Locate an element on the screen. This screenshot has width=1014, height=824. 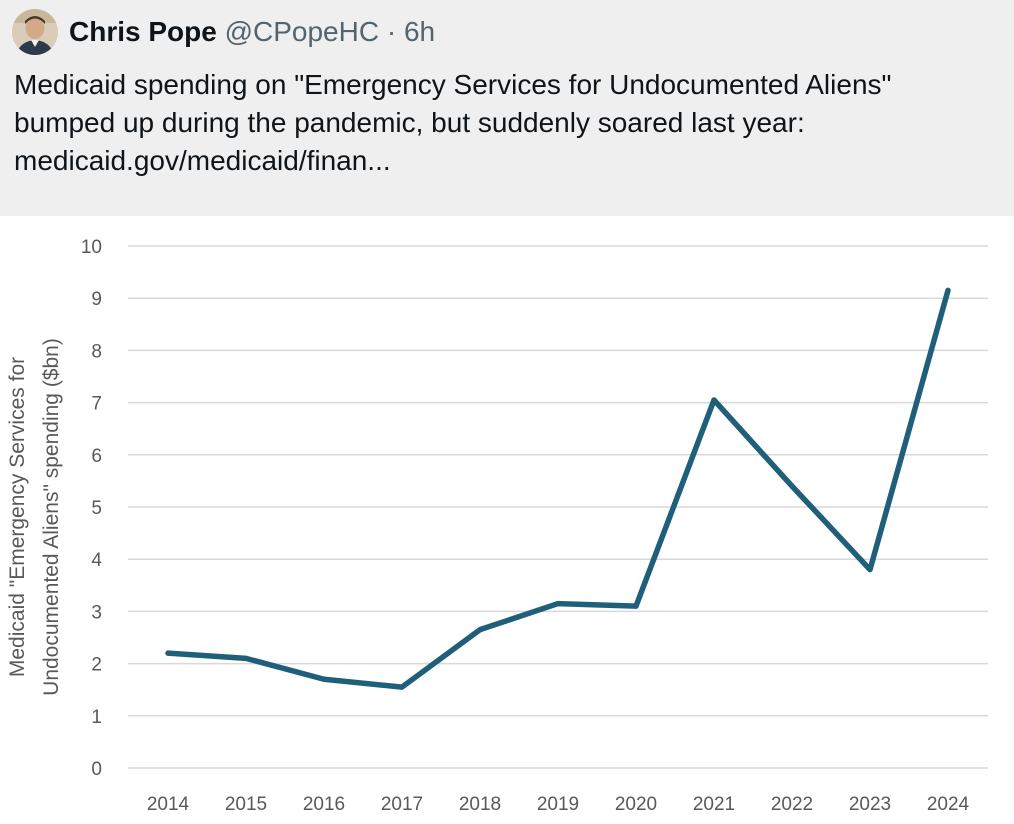
data-point-2019 is located at coordinates (558, 604).